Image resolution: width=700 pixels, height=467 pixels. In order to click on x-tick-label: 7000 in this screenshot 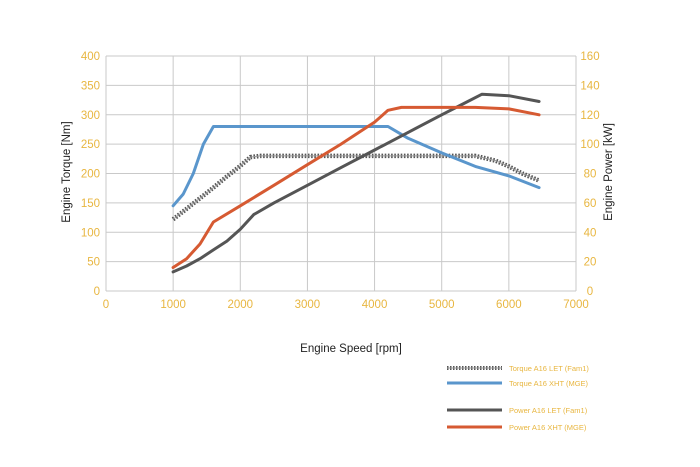, I will do `click(576, 305)`.